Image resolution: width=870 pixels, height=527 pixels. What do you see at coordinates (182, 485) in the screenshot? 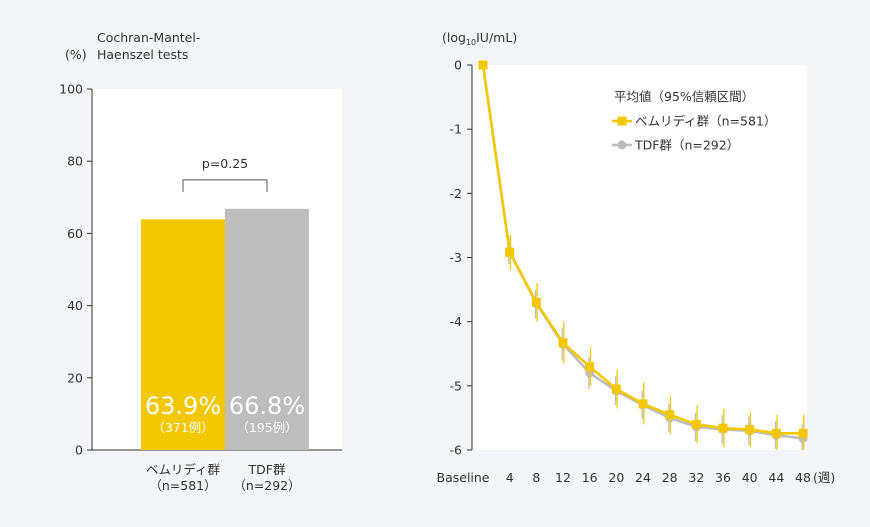
I see `bar-category-n: （n=581）` at bounding box center [182, 485].